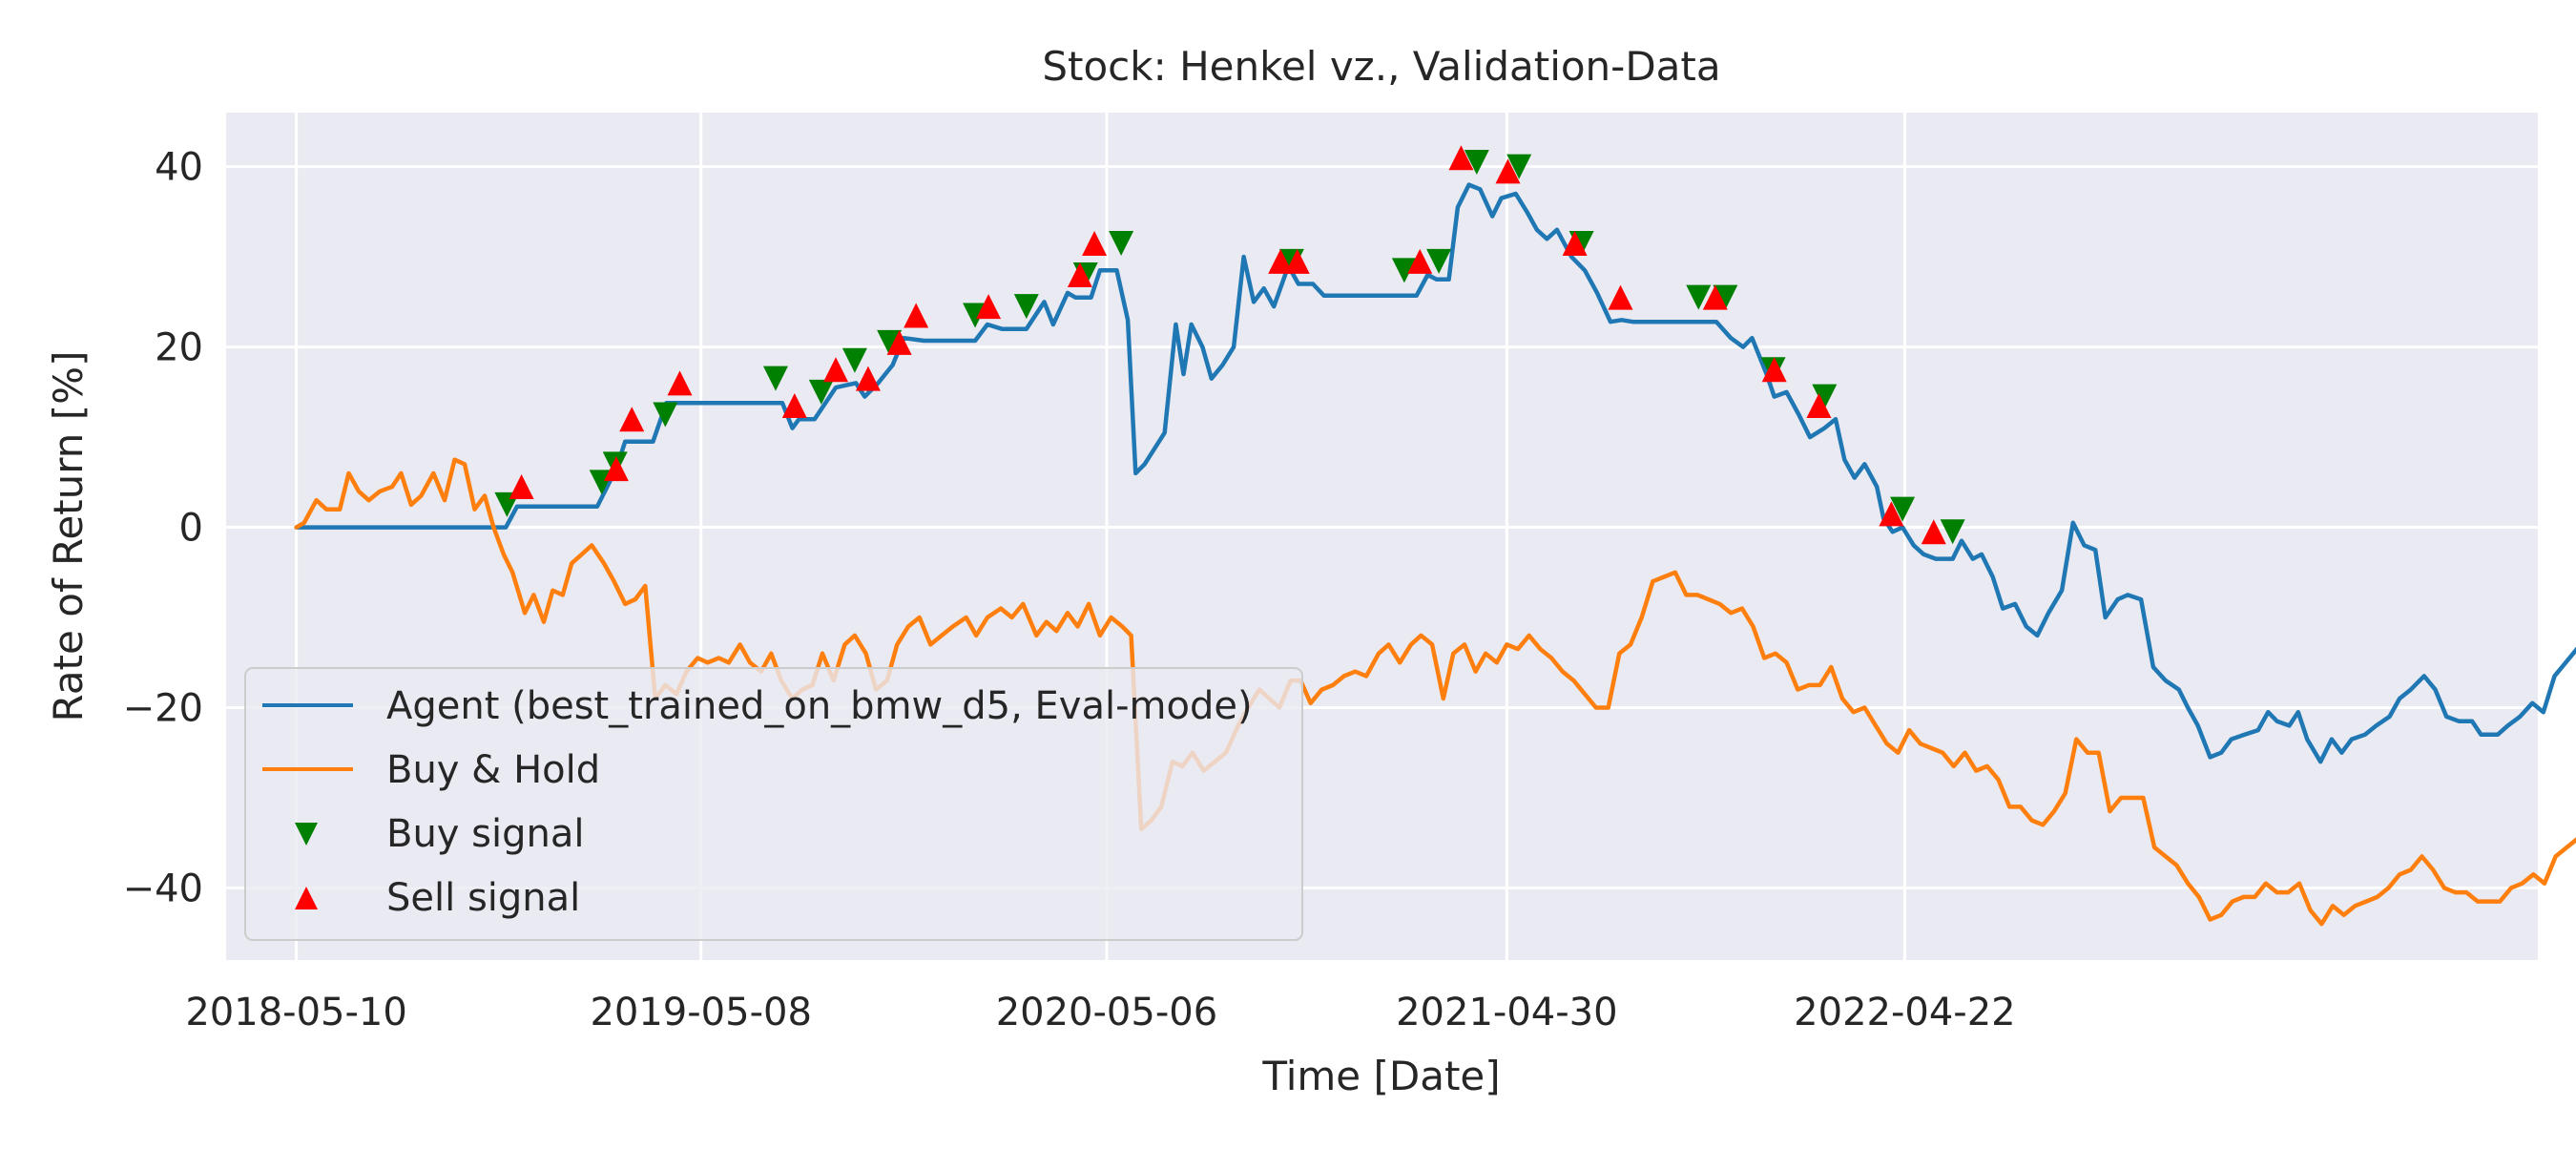 Image resolution: width=2576 pixels, height=1149 pixels. What do you see at coordinates (179, 348) in the screenshot?
I see `y-tick-label: 20` at bounding box center [179, 348].